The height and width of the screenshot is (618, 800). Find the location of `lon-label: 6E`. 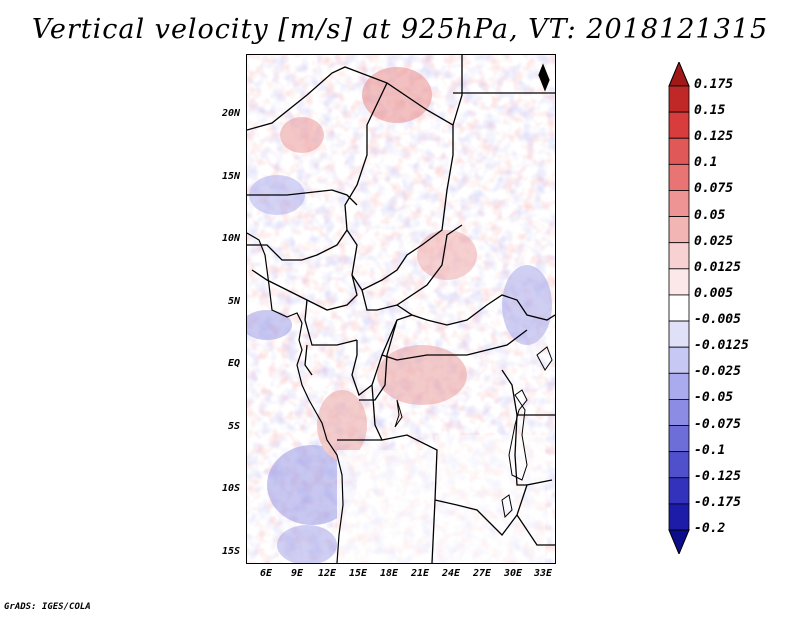

lon-label: 6E is located at coordinates (266, 573).